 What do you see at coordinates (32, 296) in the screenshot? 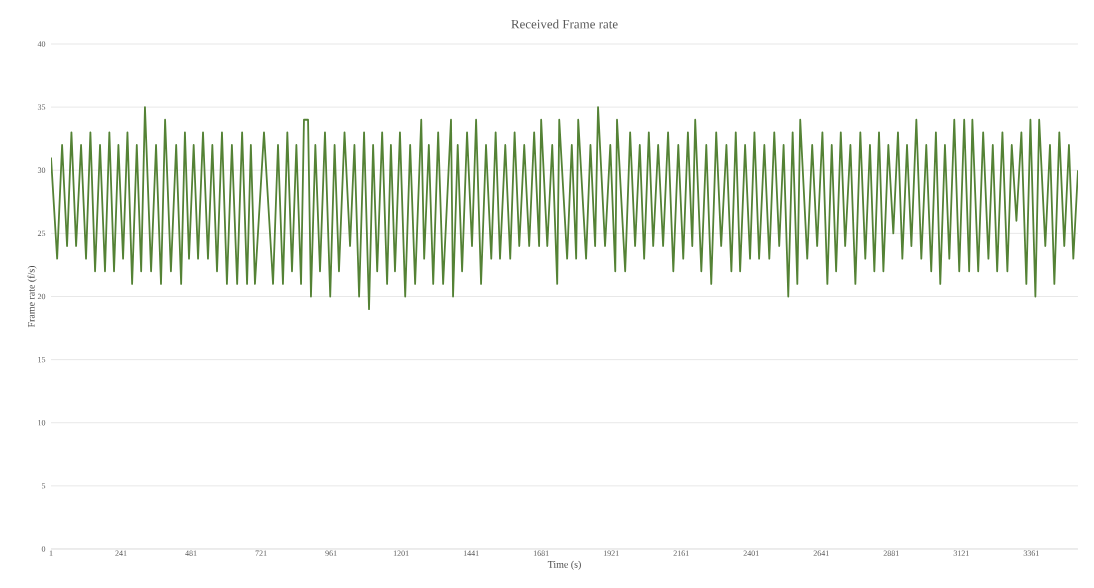
I see `y-axis-title: Frame rate (f/s)` at bounding box center [32, 296].